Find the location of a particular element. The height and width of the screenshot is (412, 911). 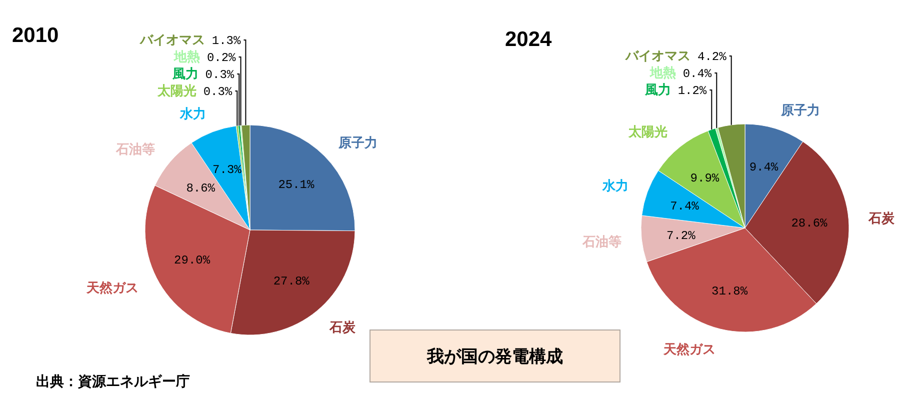

chart-title: 2010 is located at coordinates (35, 35).